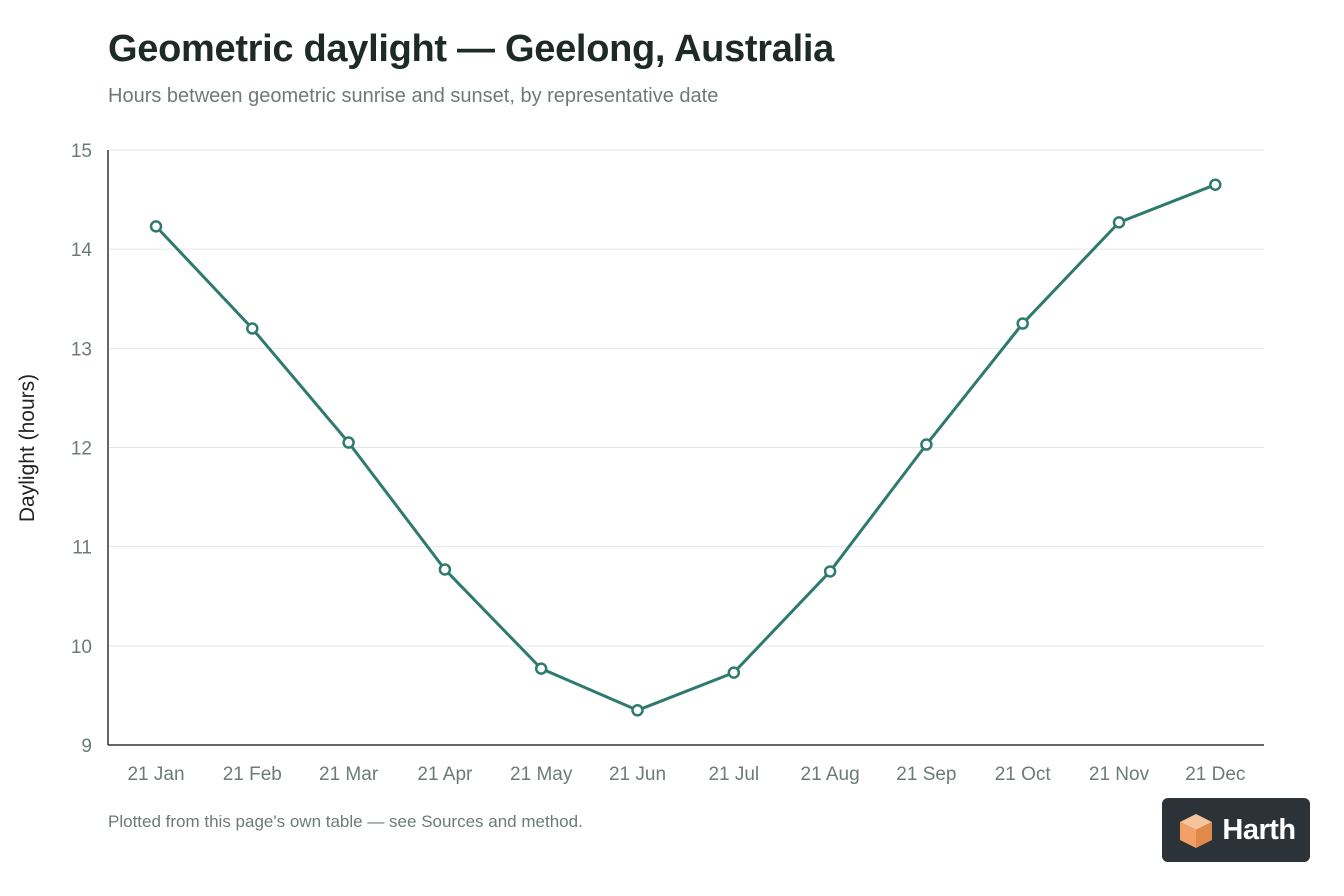 The height and width of the screenshot is (896, 1344). What do you see at coordinates (82, 250) in the screenshot?
I see `y-tick-label: 14` at bounding box center [82, 250].